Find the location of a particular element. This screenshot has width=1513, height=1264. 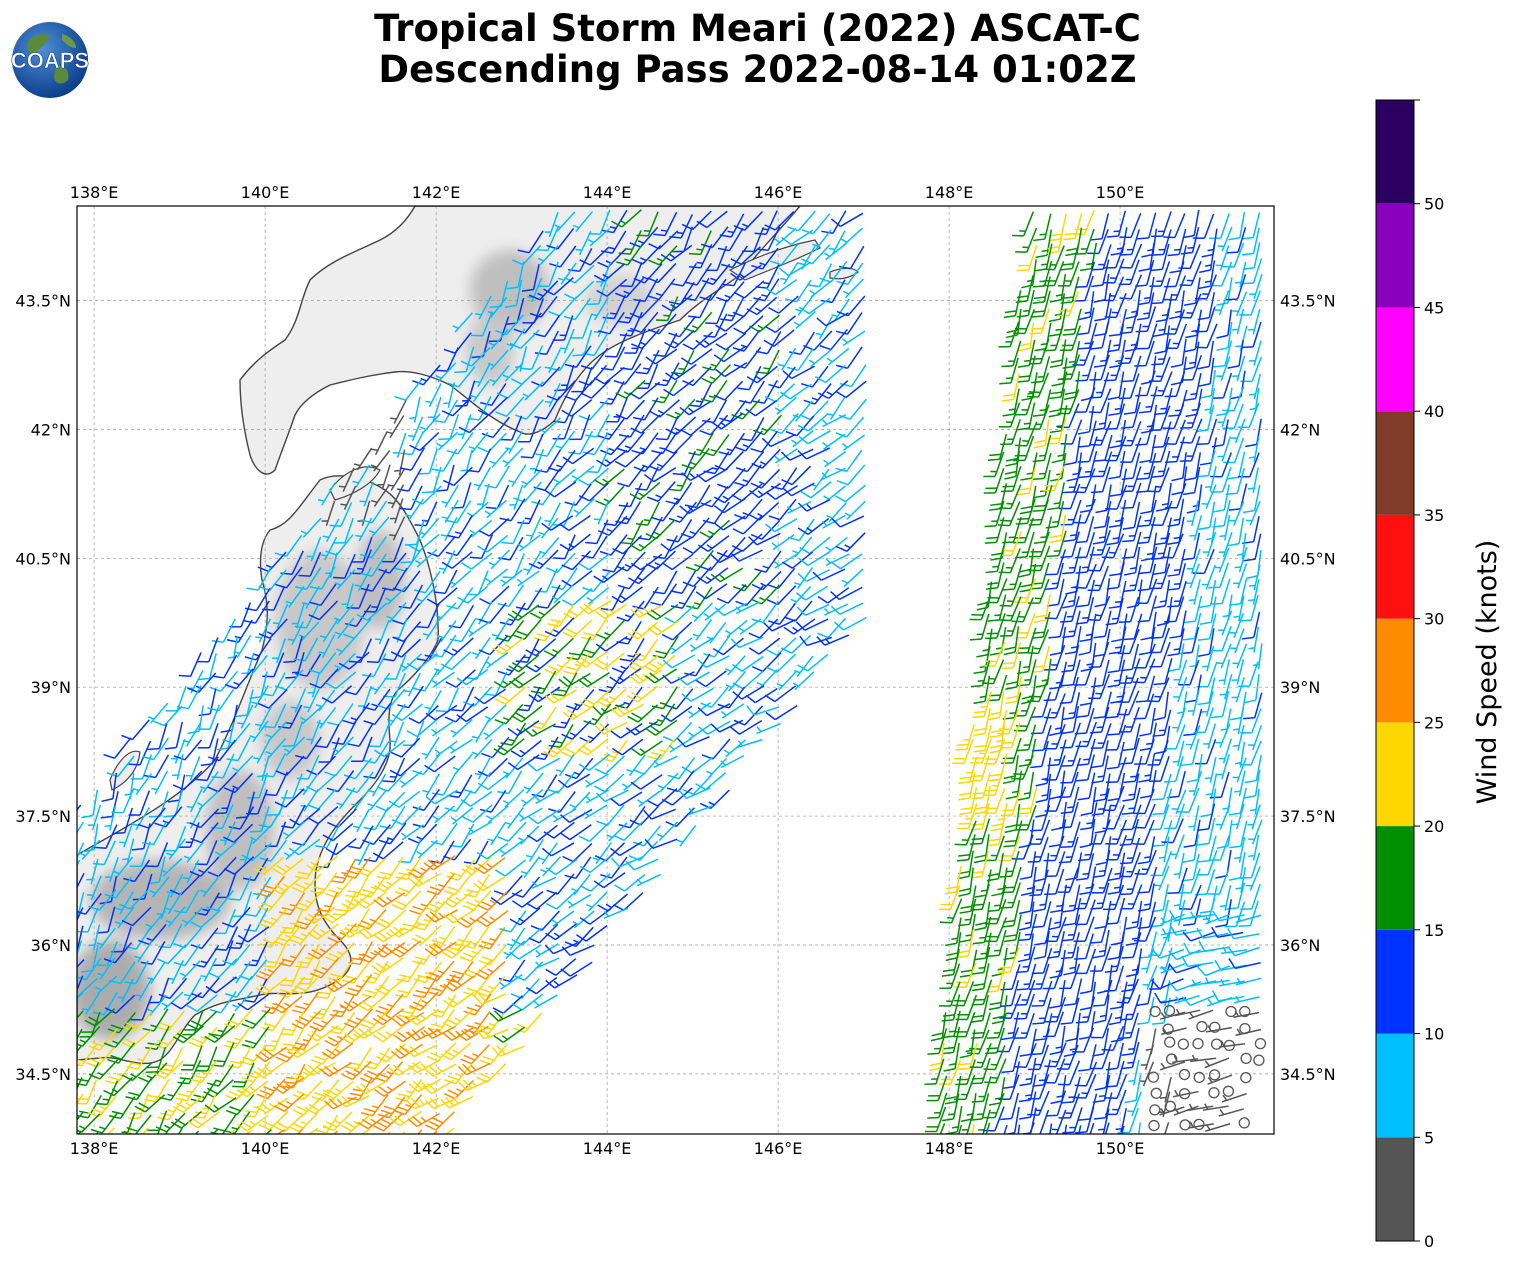

colorbar-tick-label: 10 is located at coordinates (1434, 1034).